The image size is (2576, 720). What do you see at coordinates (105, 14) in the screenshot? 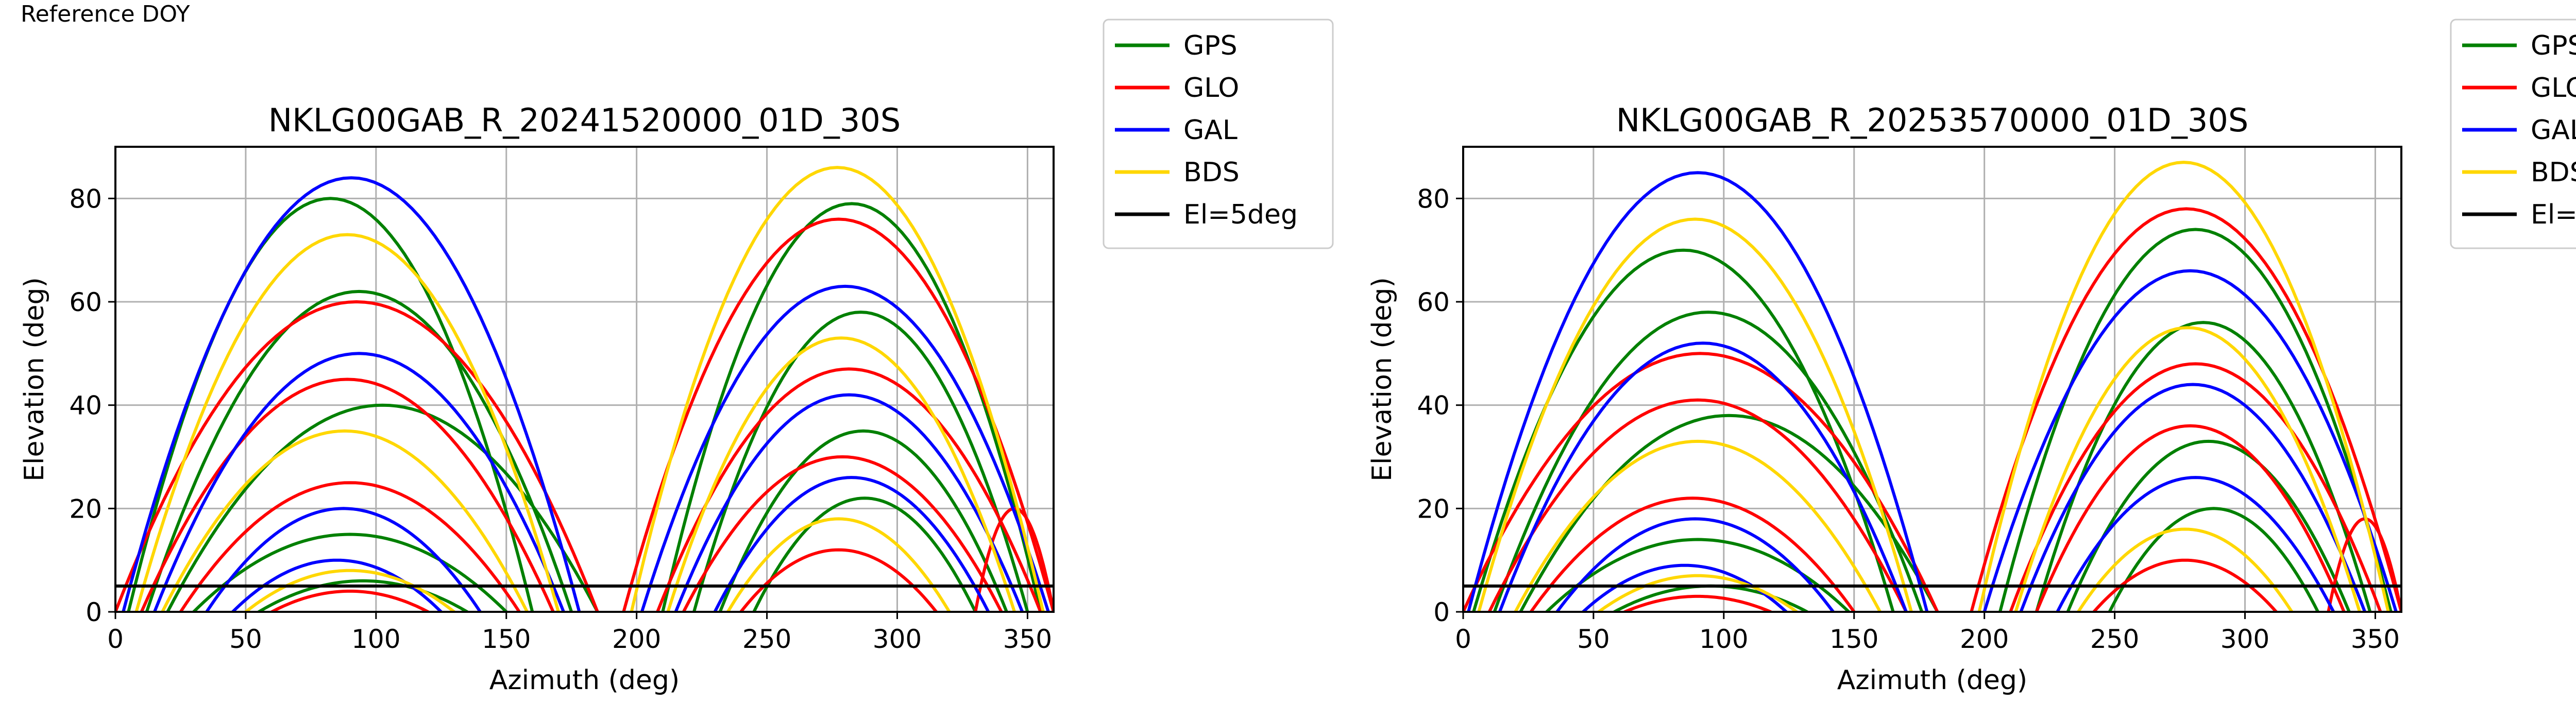
I see `reference-doy-label: Reference DOY` at bounding box center [105, 14].